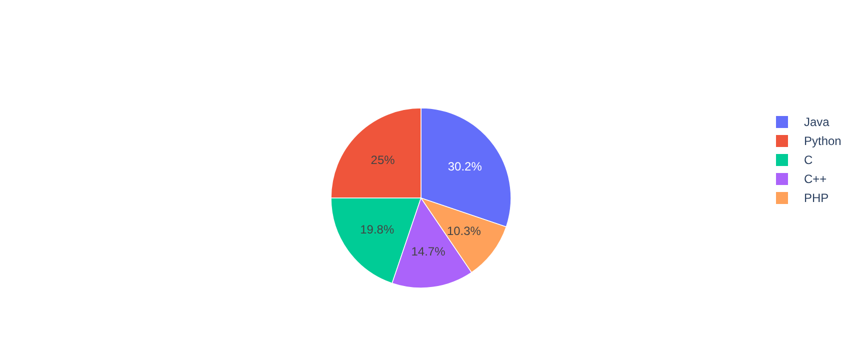 The height and width of the screenshot is (360, 859). What do you see at coordinates (465, 167) in the screenshot?
I see `data-label: 30.2%` at bounding box center [465, 167].